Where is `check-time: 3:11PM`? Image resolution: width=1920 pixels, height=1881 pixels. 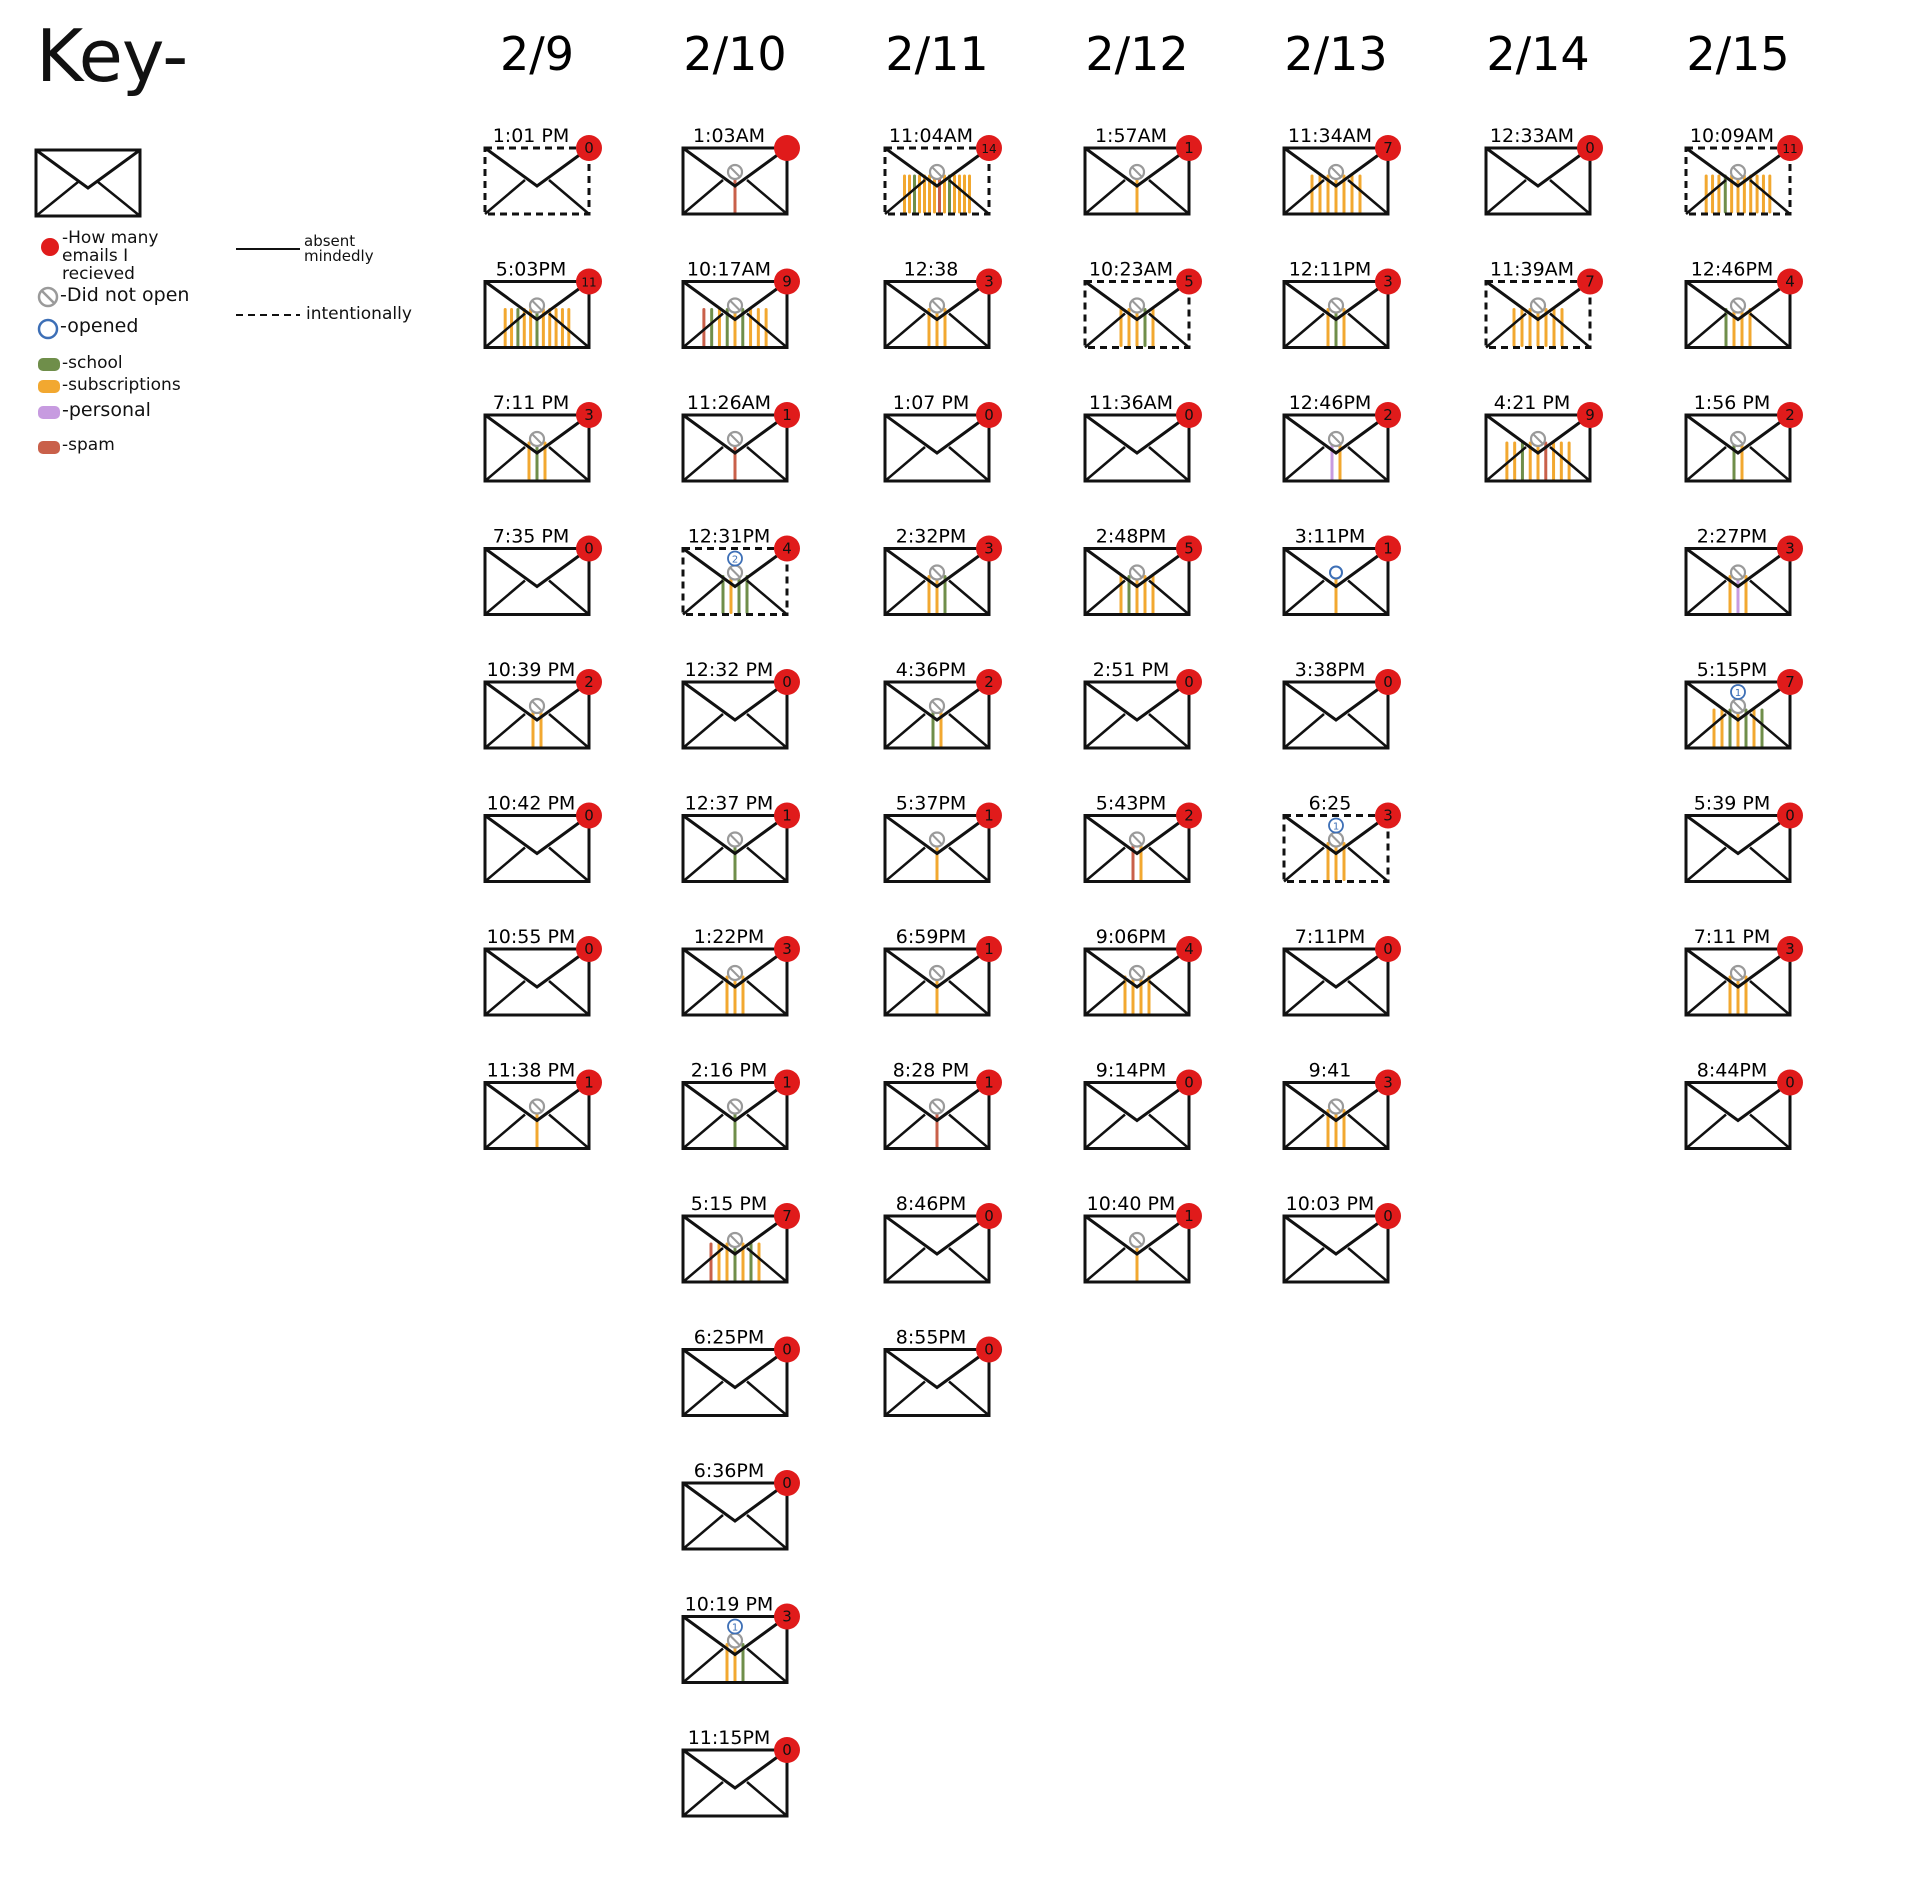 check-time: 3:11PM is located at coordinates (1330, 537).